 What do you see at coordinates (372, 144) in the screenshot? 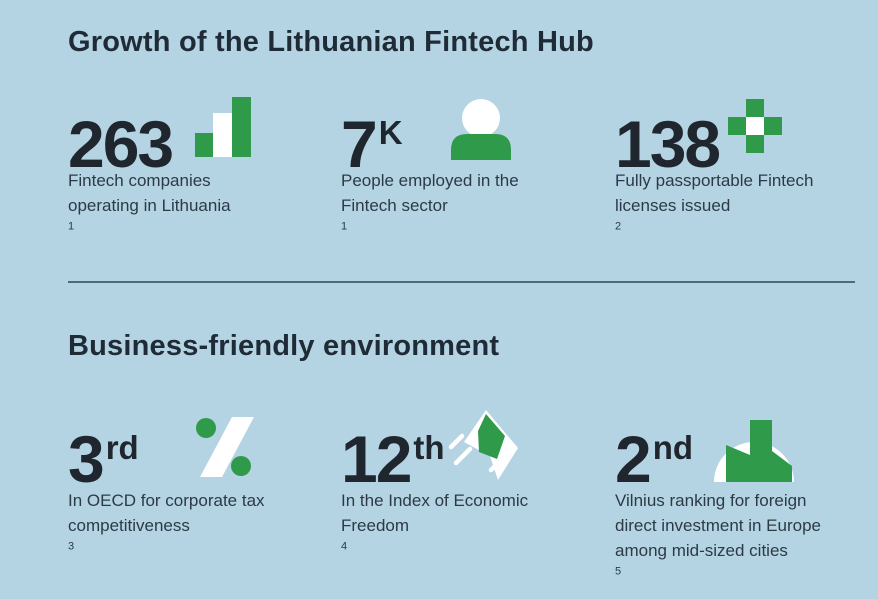
I see `stat-value: 7K` at bounding box center [372, 144].